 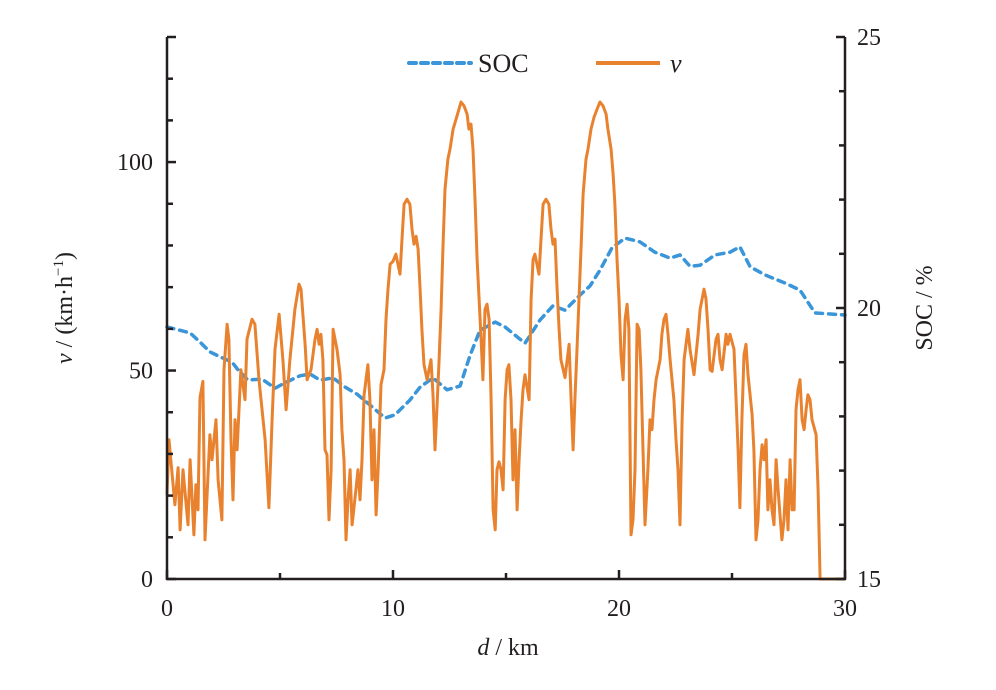 What do you see at coordinates (135, 163) in the screenshot?
I see `y-tick-label: 100` at bounding box center [135, 163].